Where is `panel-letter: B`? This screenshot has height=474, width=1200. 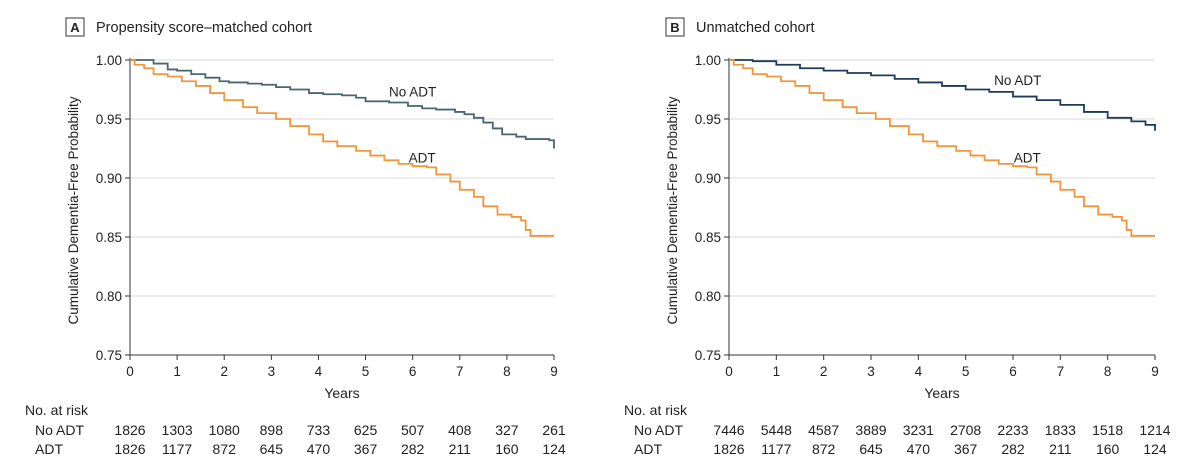
panel-letter: B is located at coordinates (674, 27).